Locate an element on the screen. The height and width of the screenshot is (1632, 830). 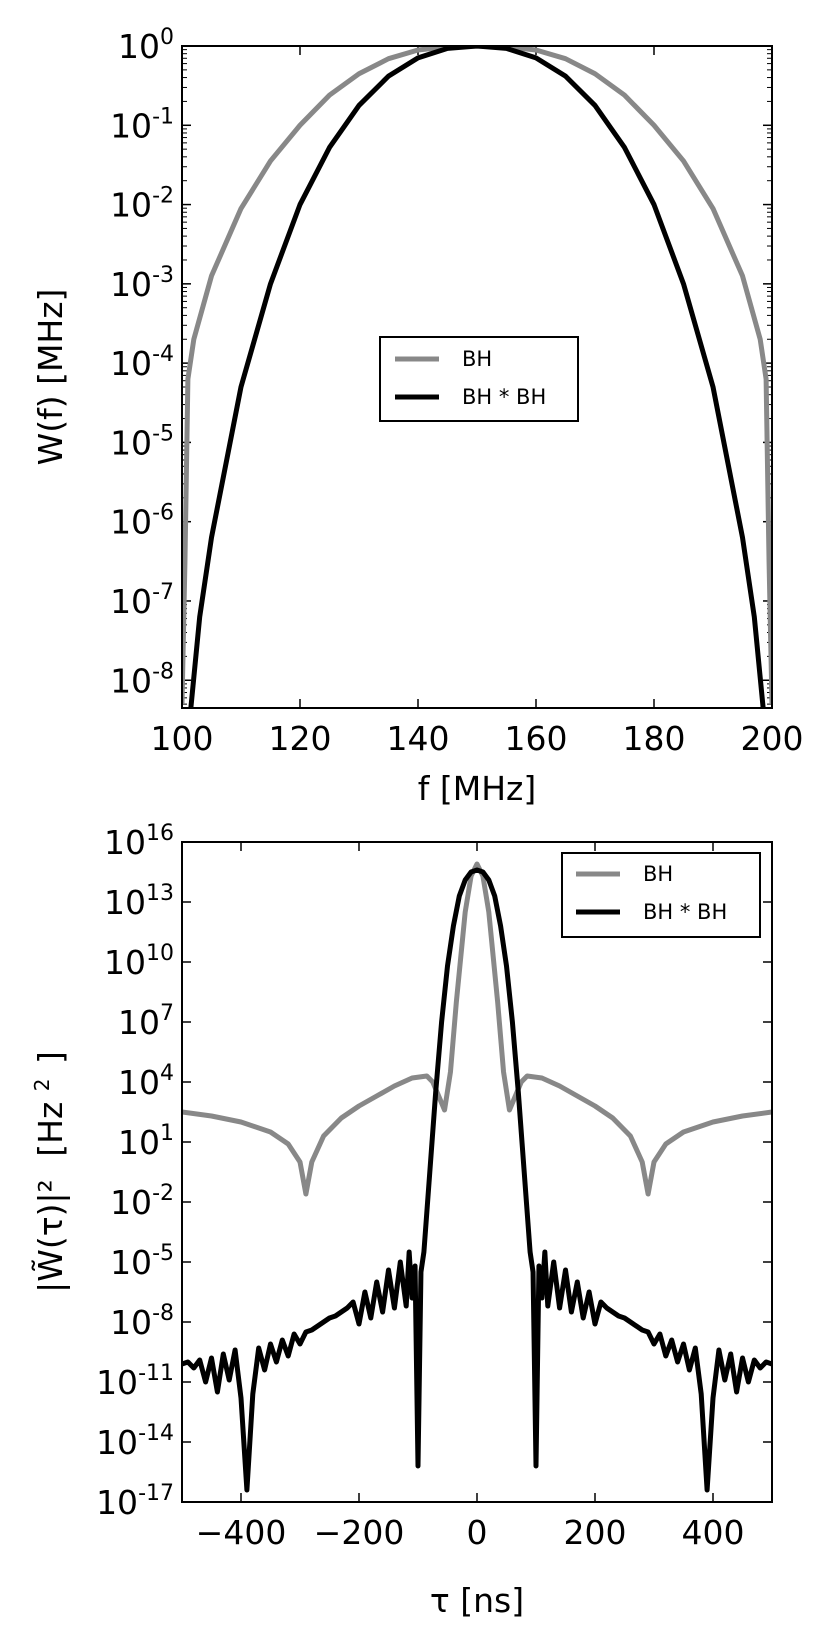
bot-y-tick-label: 10¹⁰ is located at coordinates (139, 961).